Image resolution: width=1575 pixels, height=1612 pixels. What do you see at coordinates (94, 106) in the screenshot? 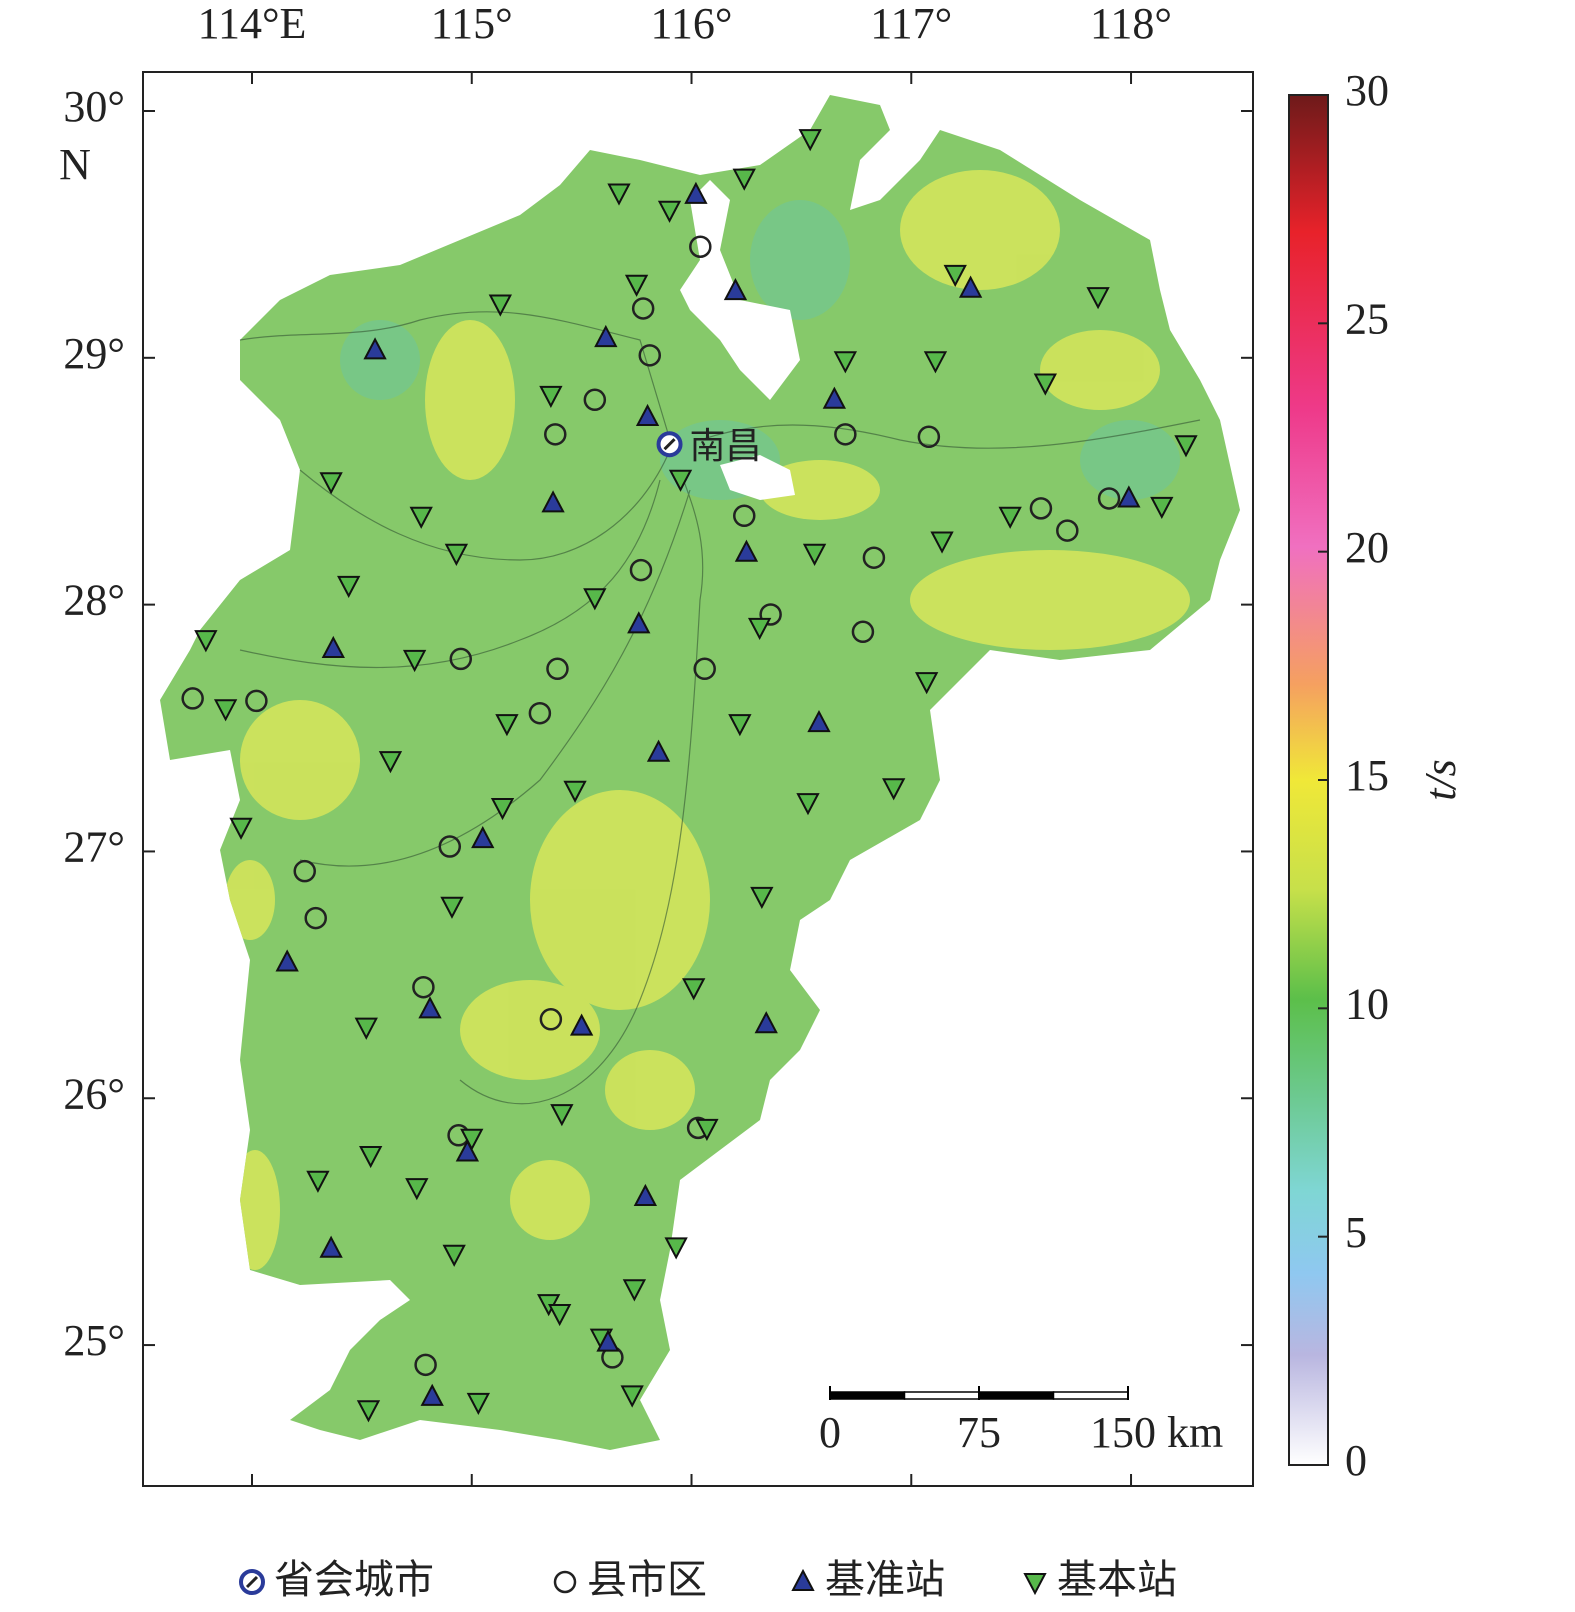
I see `y-tick-label: 30°` at bounding box center [94, 106].